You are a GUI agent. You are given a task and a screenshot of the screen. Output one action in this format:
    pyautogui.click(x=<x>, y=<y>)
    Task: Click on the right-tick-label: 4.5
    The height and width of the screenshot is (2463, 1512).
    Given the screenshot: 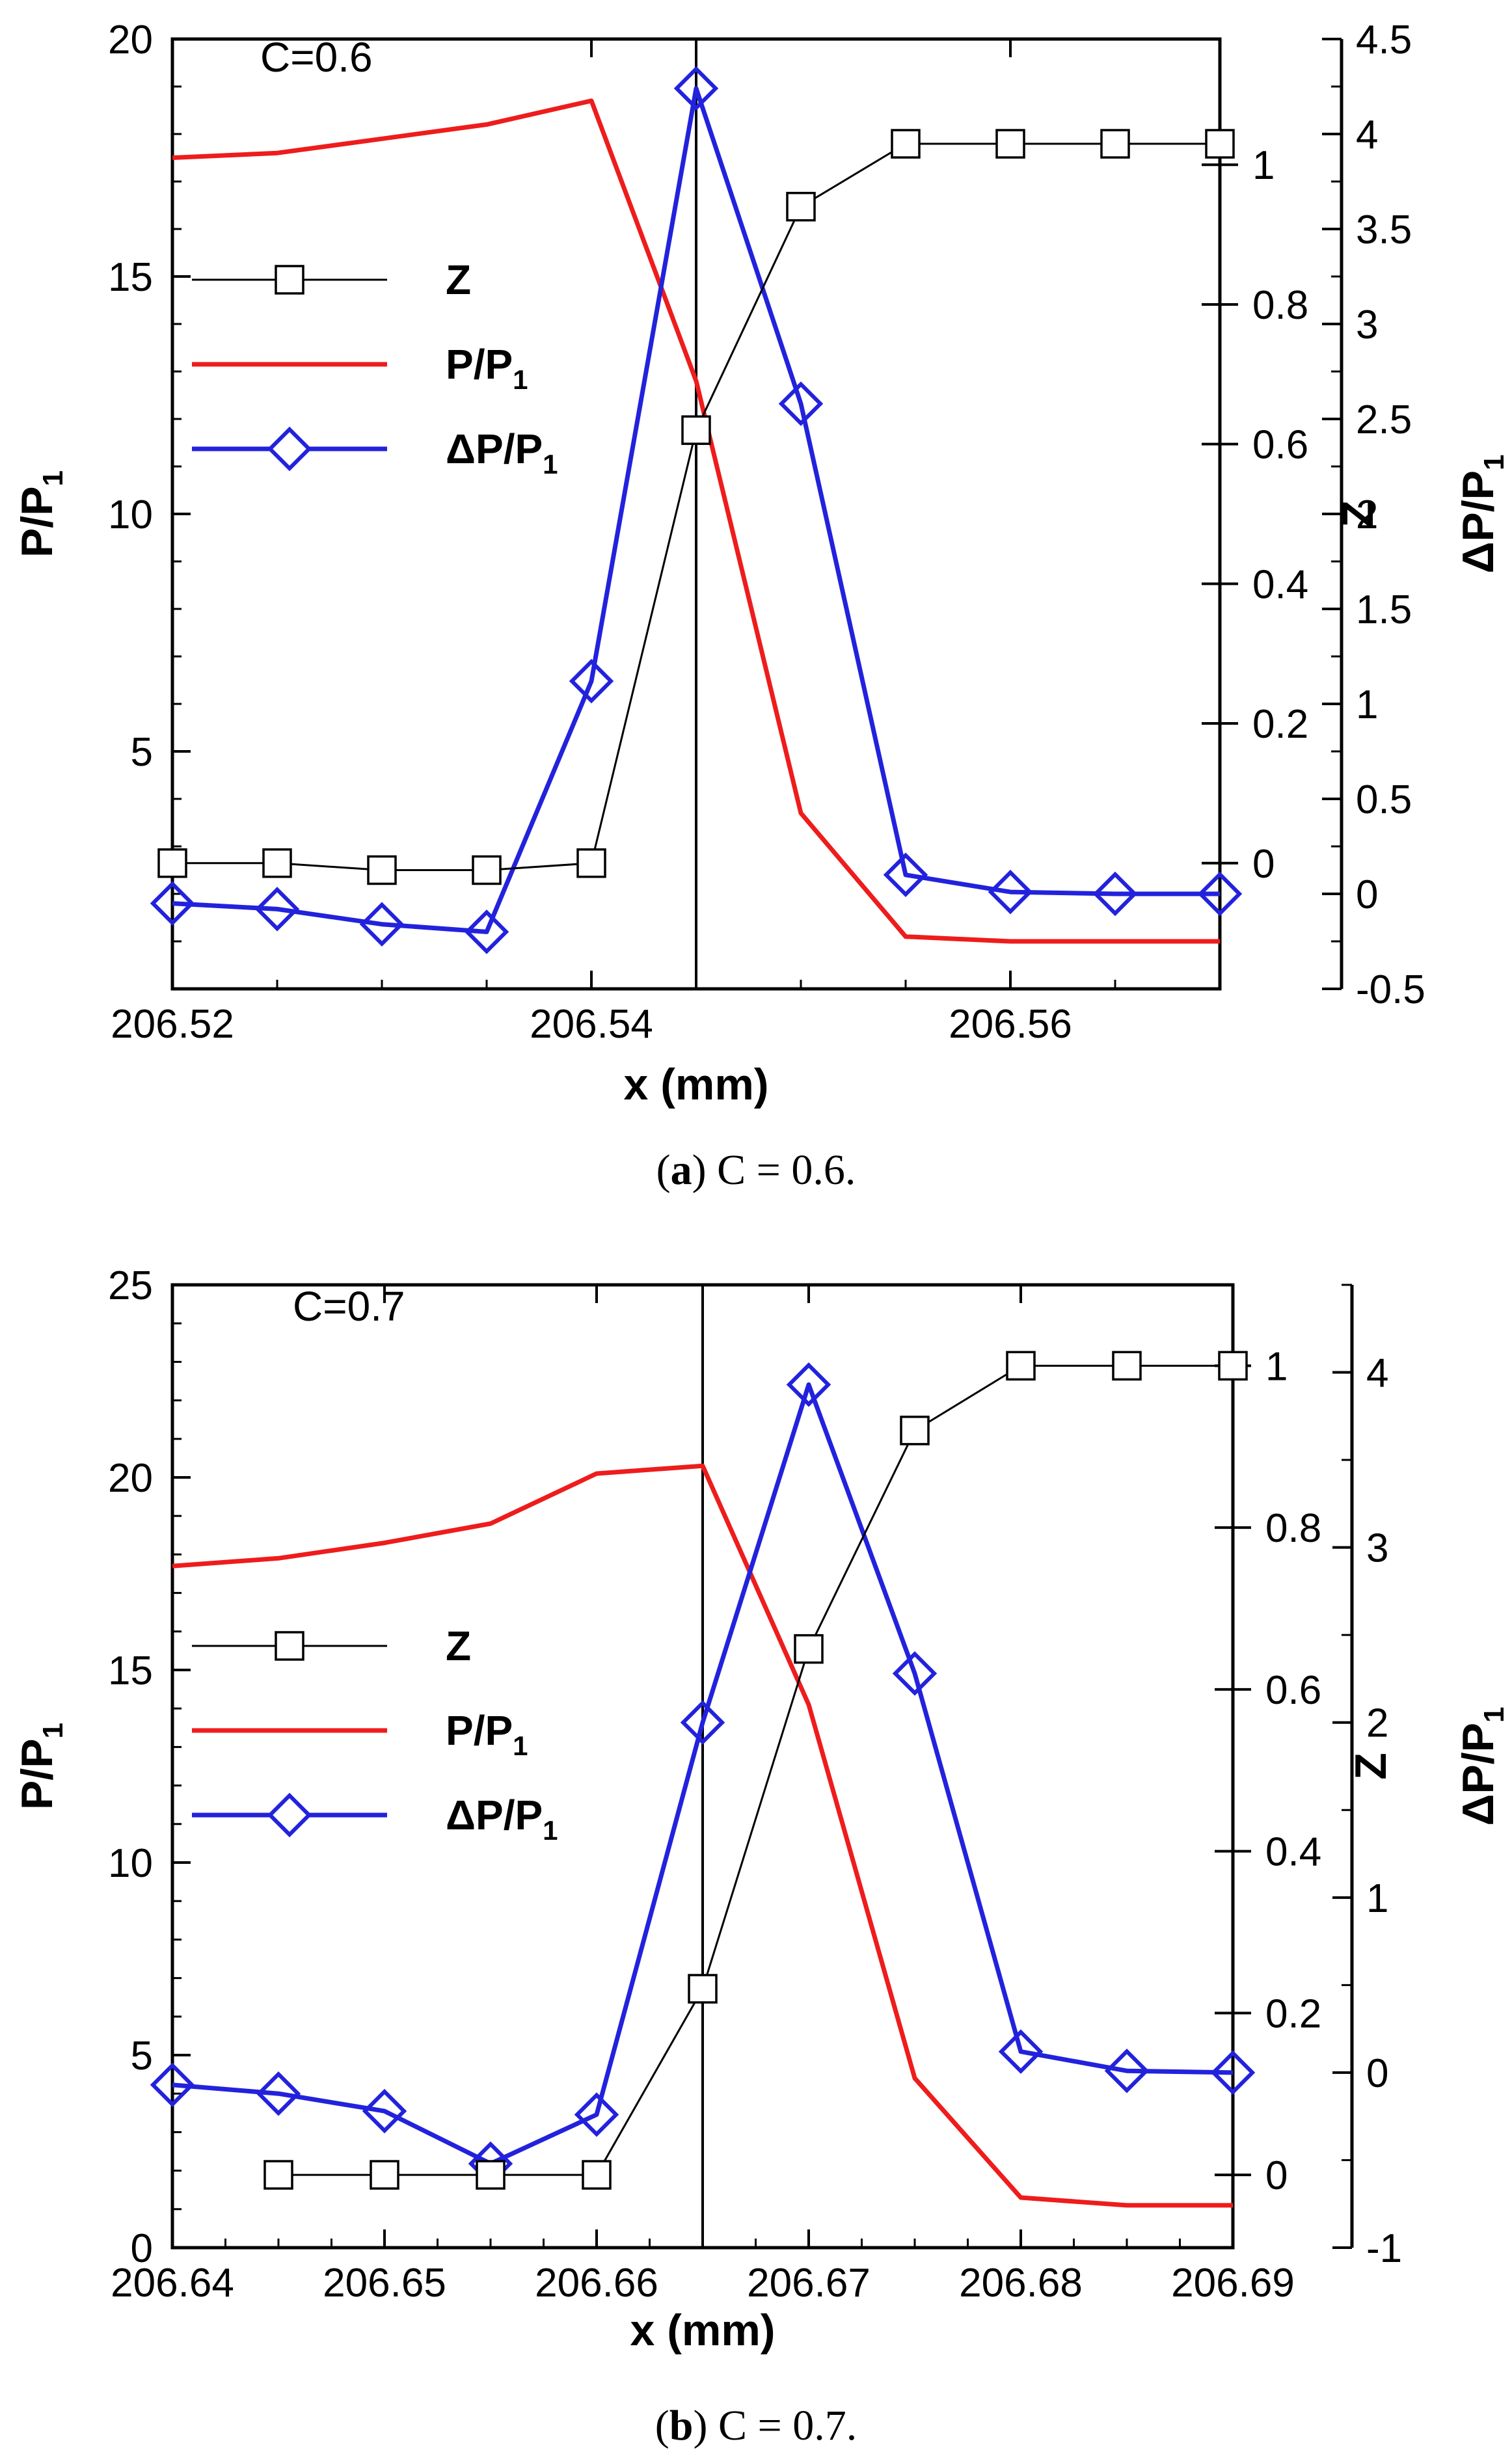 What is the action you would take?
    pyautogui.click(x=1384, y=40)
    